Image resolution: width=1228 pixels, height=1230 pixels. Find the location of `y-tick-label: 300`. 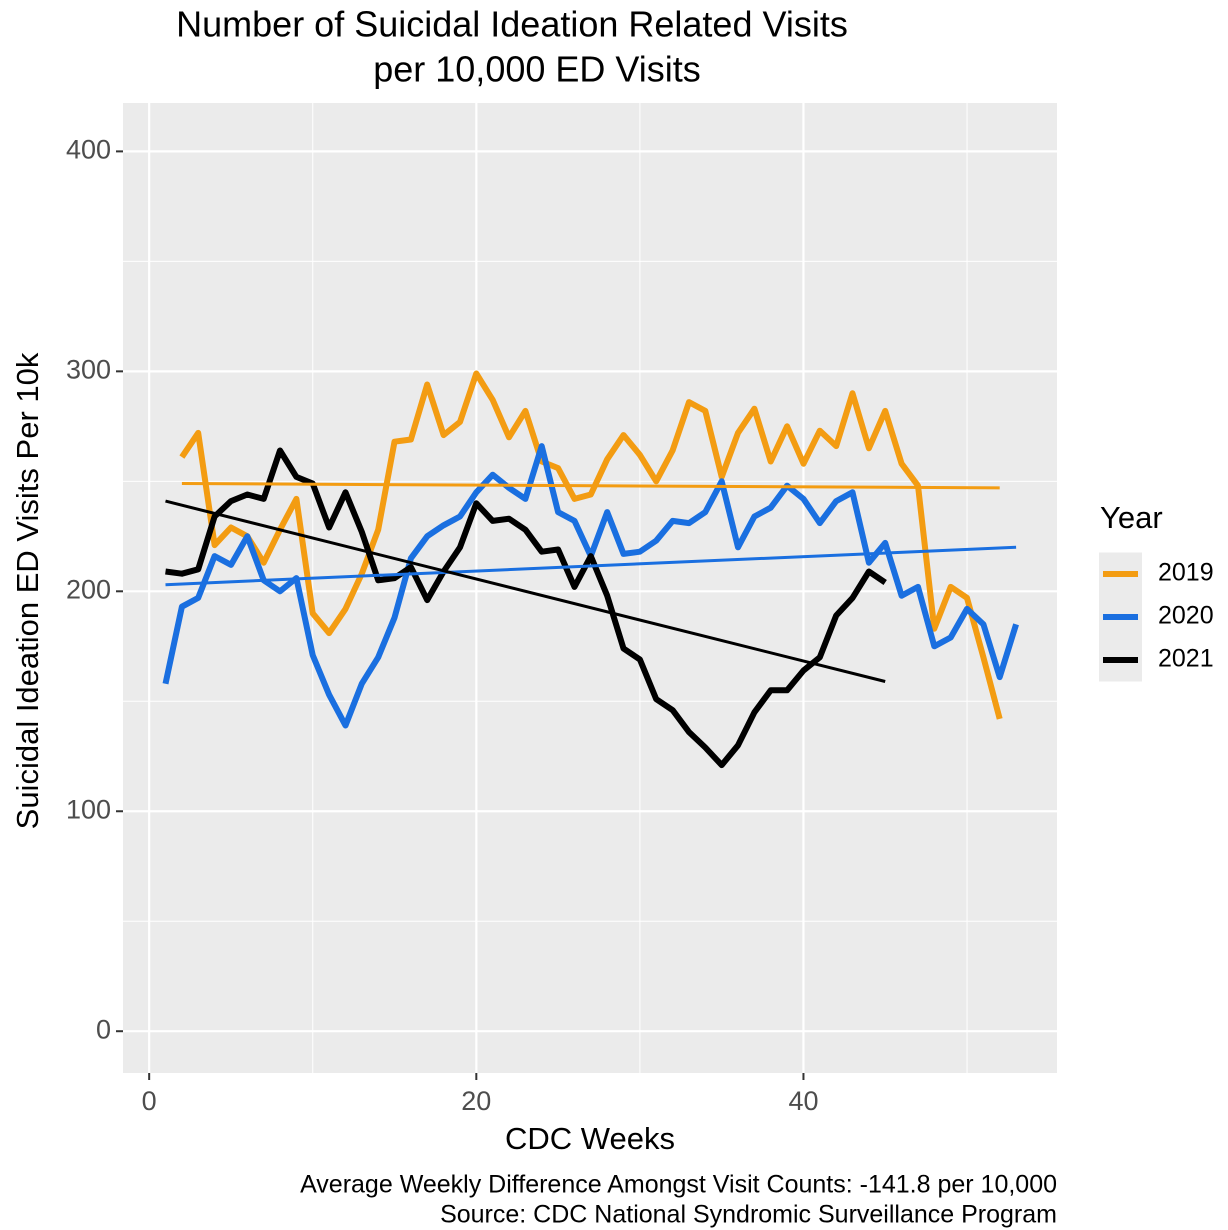

y-tick-label: 300 is located at coordinates (88, 369).